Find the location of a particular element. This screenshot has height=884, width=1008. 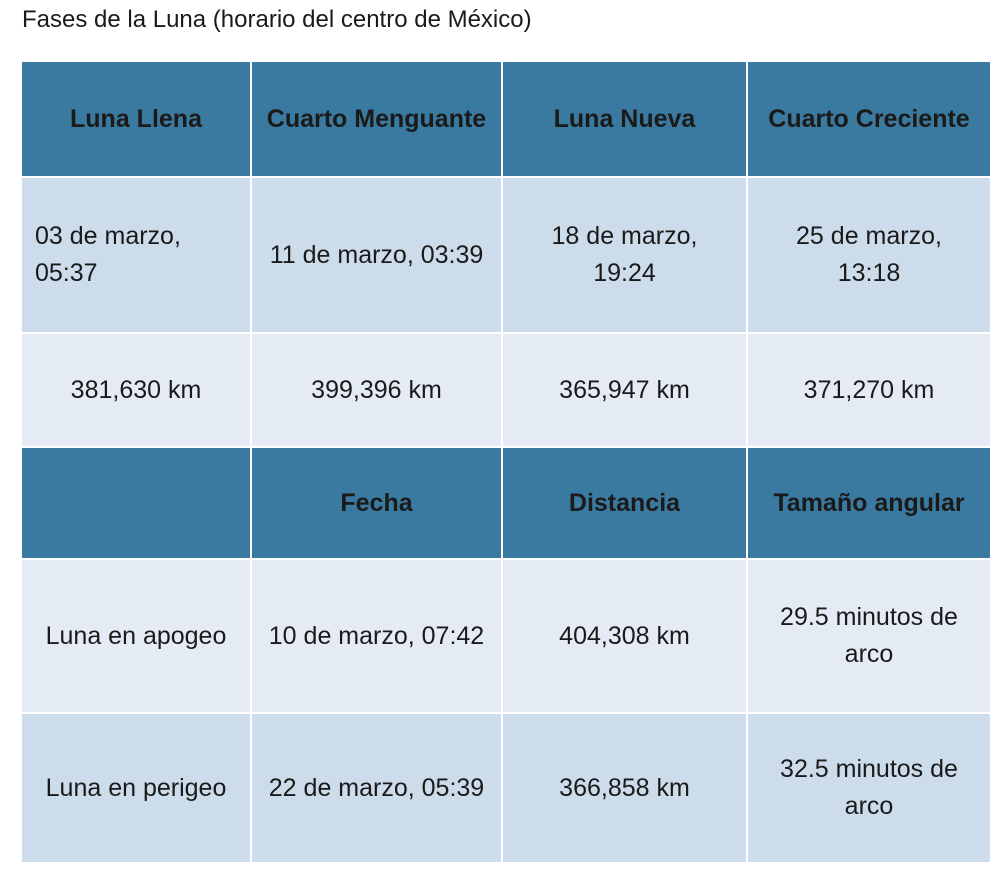

date-luna-llena: 03 de marzo, 05:37 is located at coordinates (136, 255).